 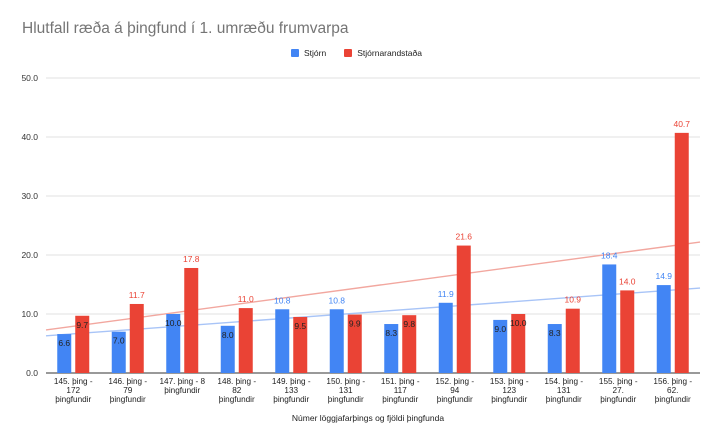 I want to click on data-label-series-0: 6.6, so click(x=64, y=343).